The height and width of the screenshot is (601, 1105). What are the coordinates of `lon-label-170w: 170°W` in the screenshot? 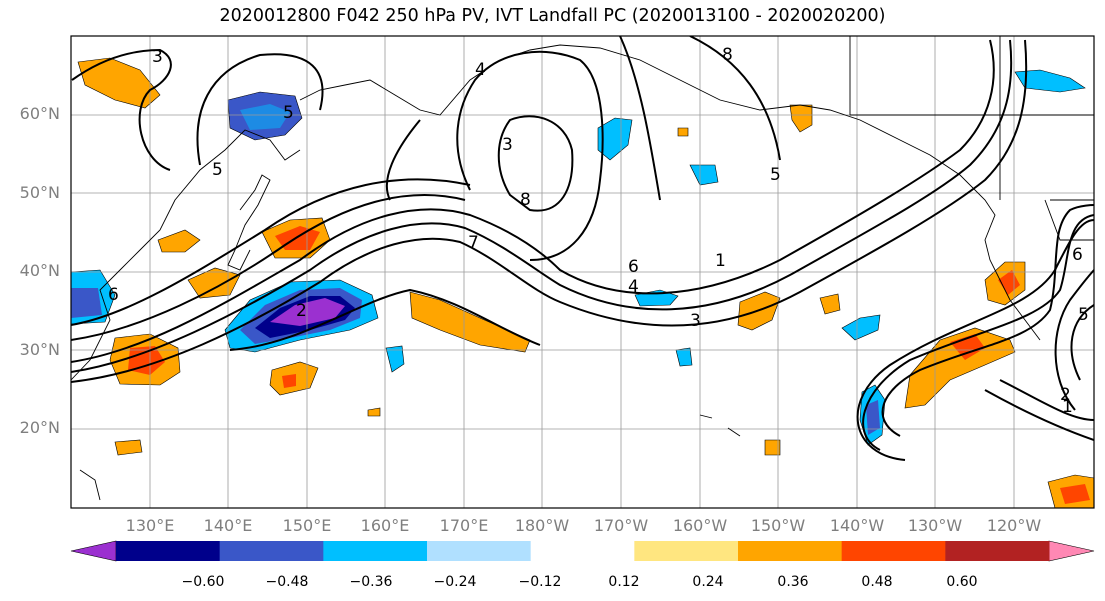 It's located at (621, 525).